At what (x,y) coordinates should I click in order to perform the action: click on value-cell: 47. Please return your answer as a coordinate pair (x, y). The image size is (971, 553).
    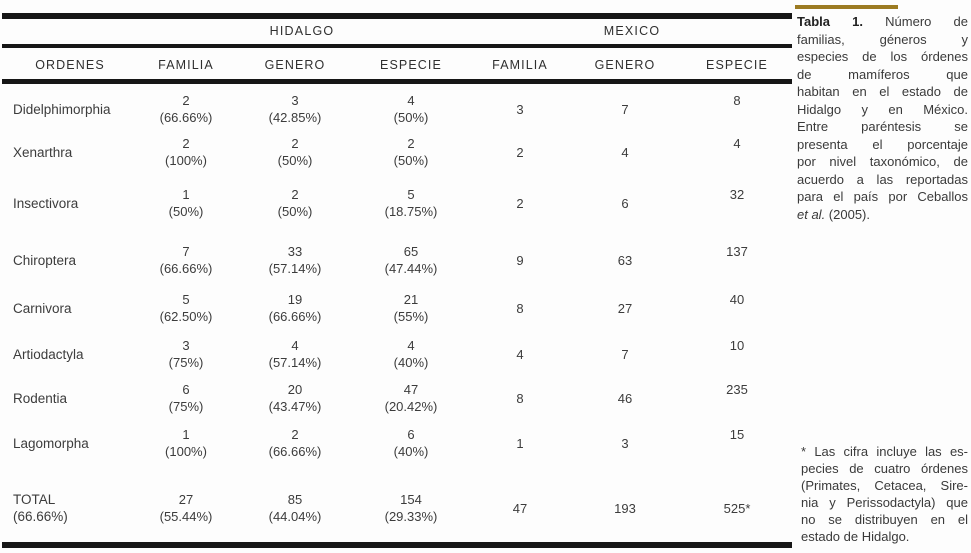
    Looking at the image, I should click on (520, 508).